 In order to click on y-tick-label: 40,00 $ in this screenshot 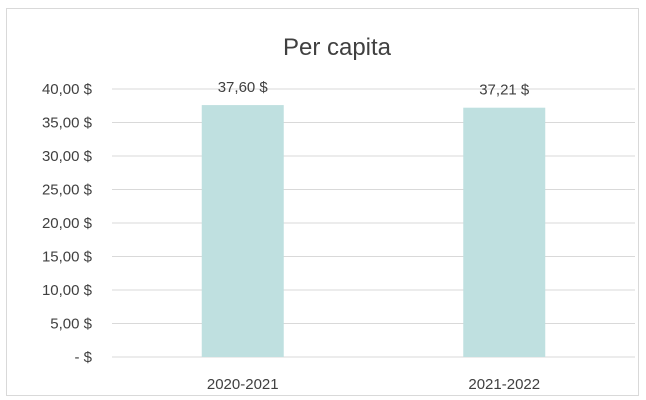, I will do `click(67, 89)`.